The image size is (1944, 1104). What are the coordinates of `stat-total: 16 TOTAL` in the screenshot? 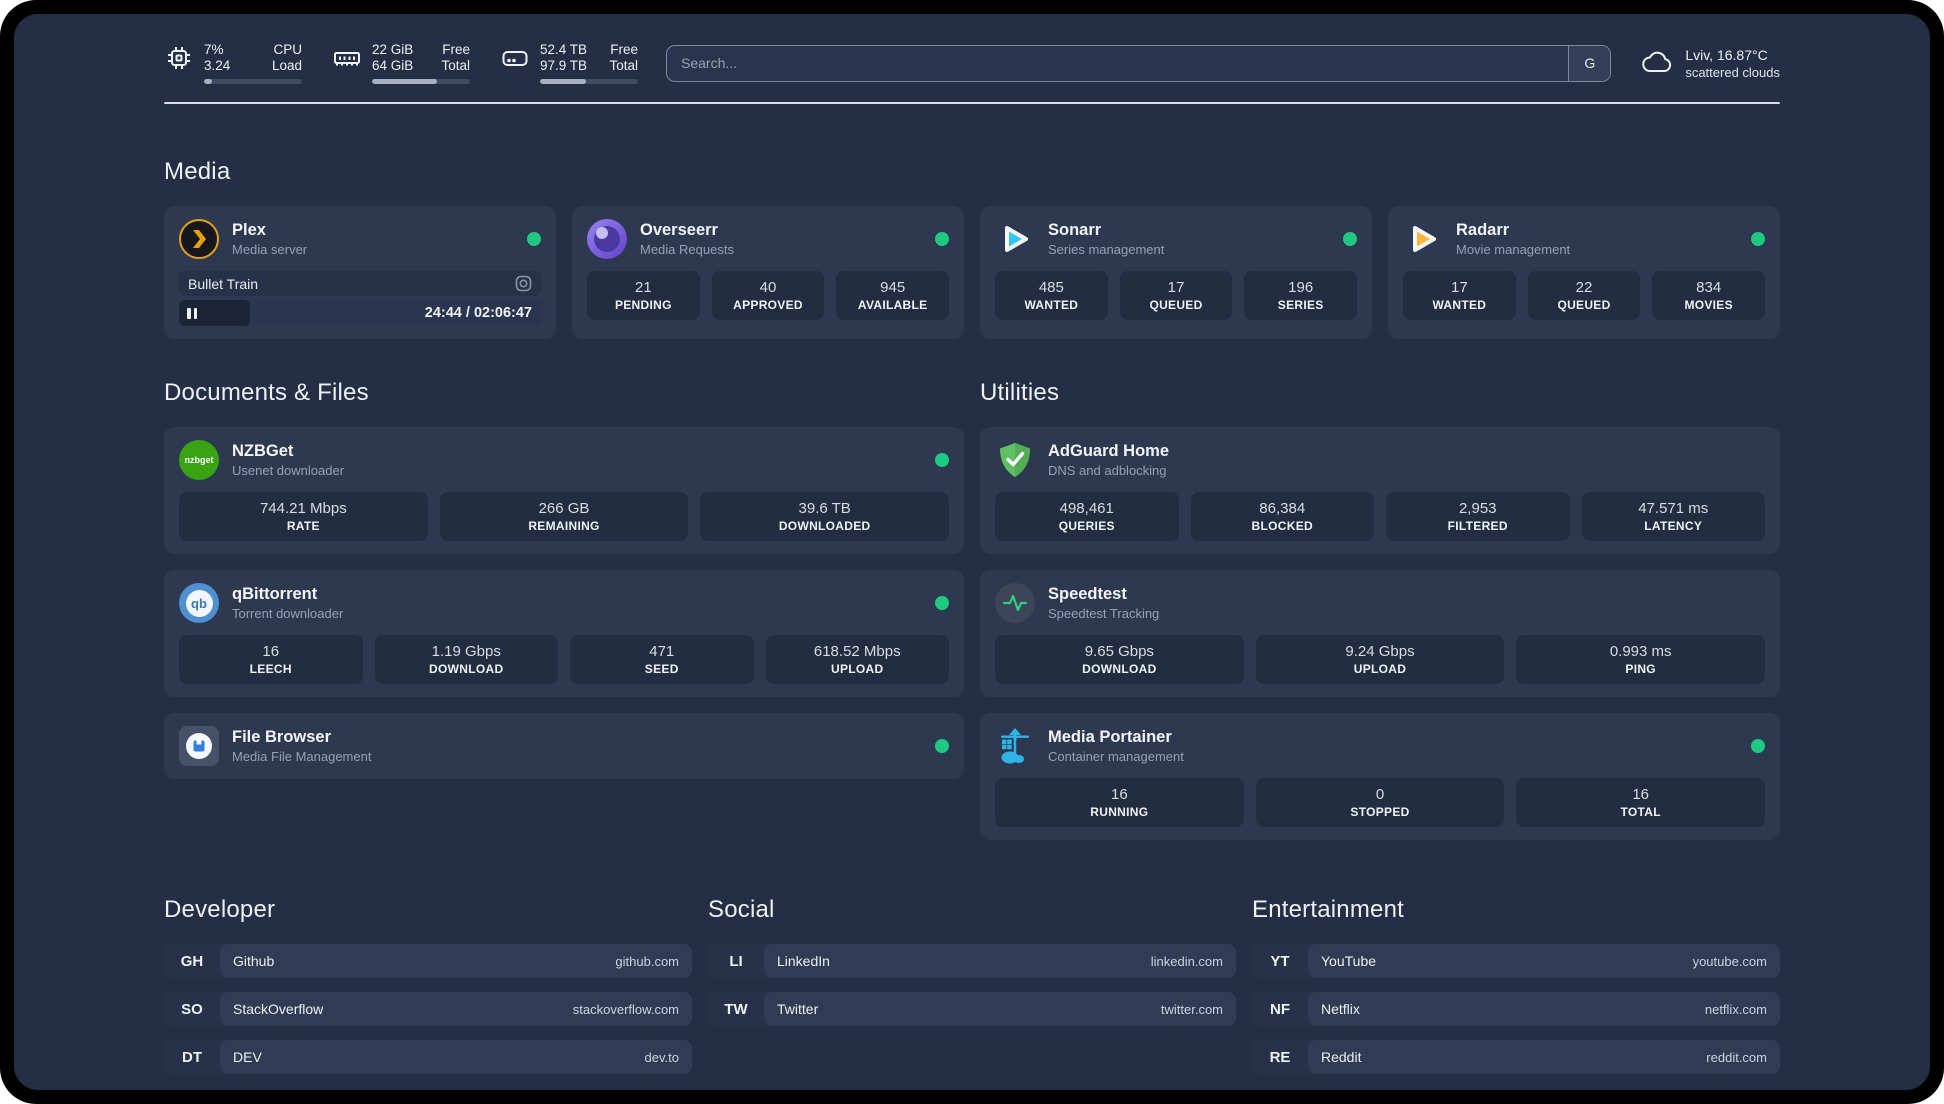 It's located at (1641, 802).